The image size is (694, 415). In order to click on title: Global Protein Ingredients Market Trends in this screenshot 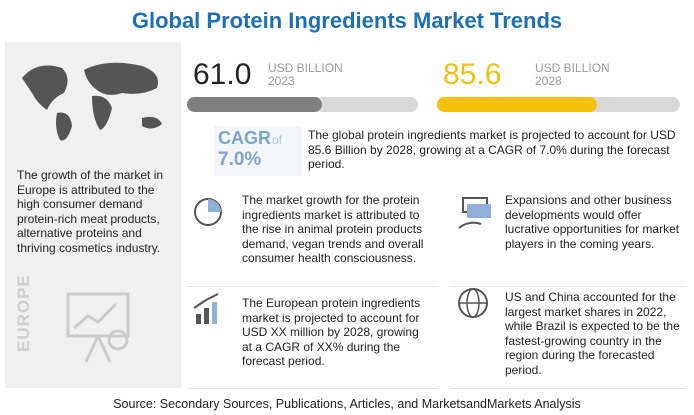, I will do `click(347, 20)`.